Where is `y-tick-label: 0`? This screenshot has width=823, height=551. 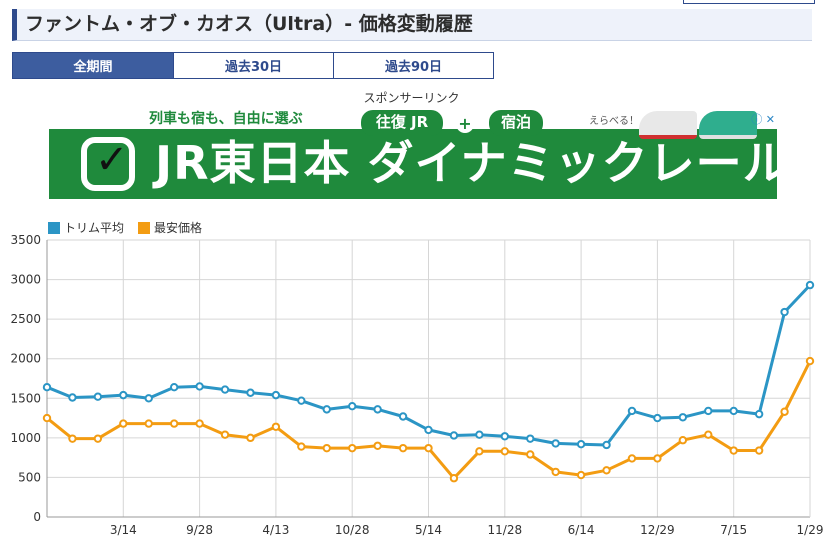 y-tick-label: 0 is located at coordinates (37, 517).